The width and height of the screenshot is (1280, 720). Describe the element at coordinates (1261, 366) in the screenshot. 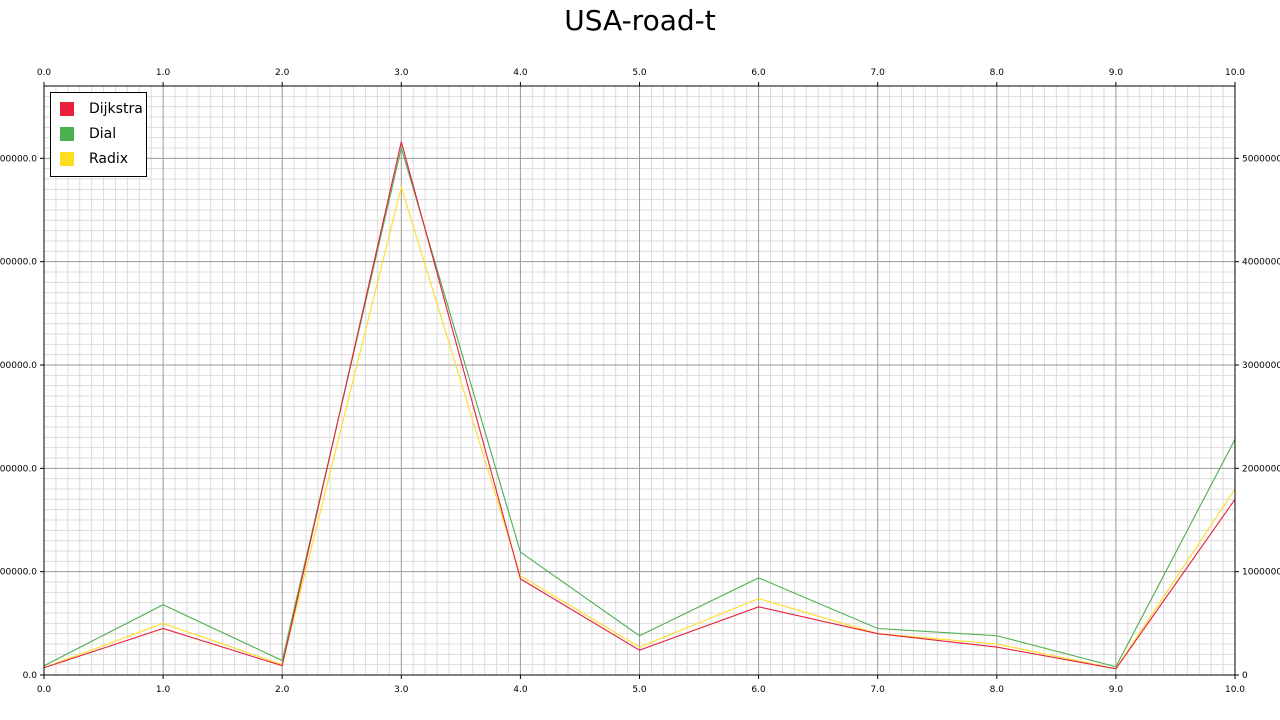

I see `y-tick-label-right: 3000000` at that location.